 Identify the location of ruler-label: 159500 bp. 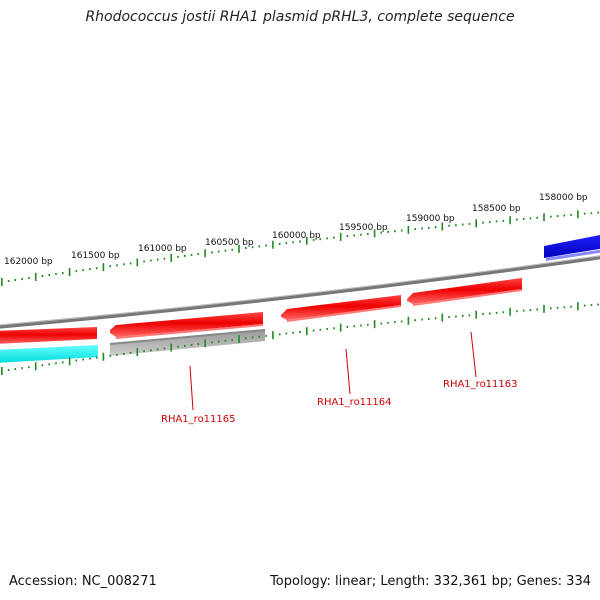
(363, 228).